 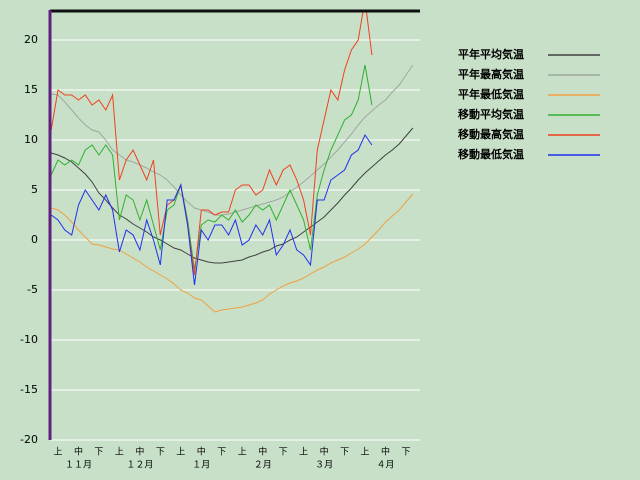 I want to click on legend-label: 平年最高気温, so click(x=491, y=74).